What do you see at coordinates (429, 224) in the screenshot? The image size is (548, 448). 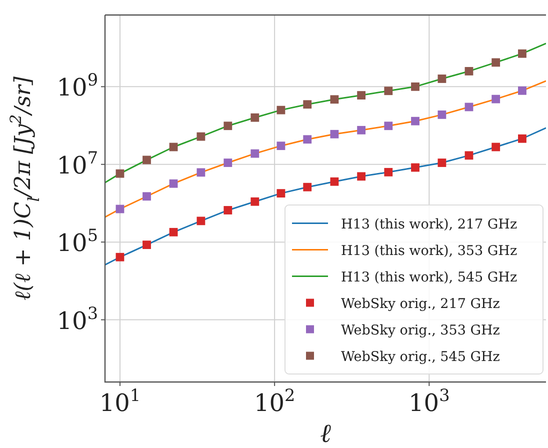 I see `legend-label: H13 (this work), 217 GHz` at bounding box center [429, 224].